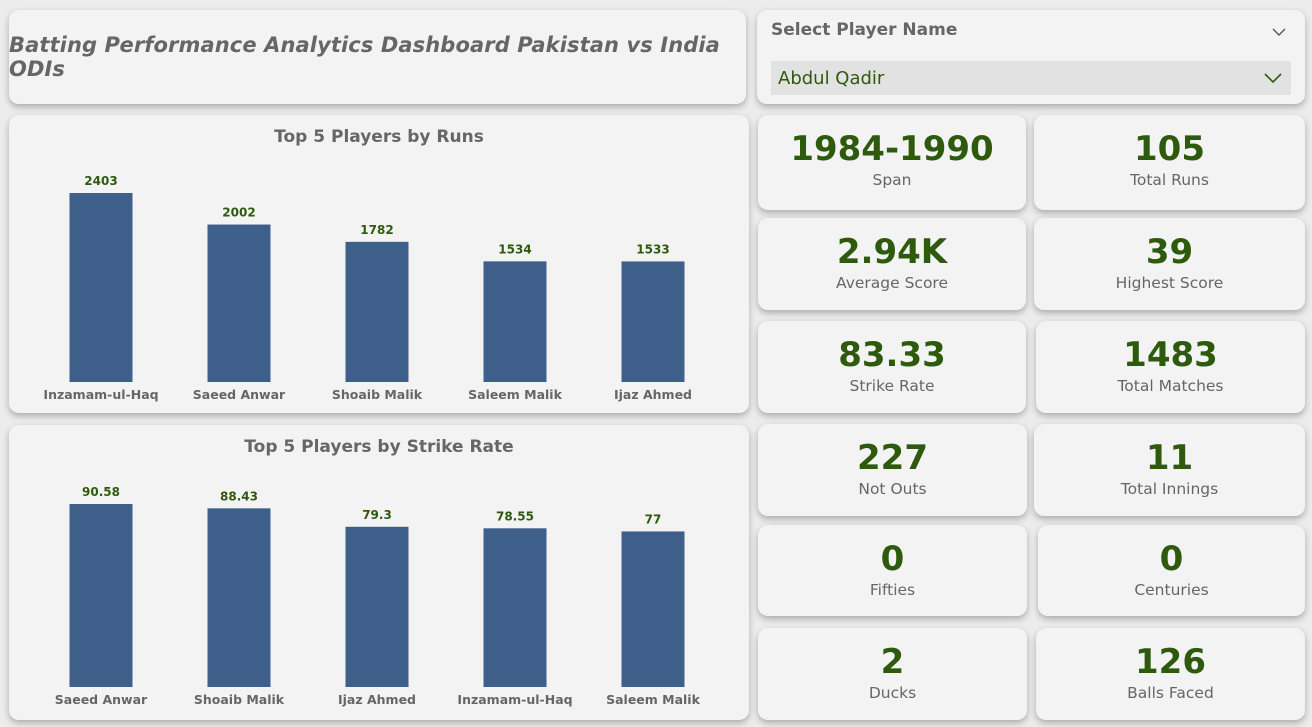 This screenshot has height=727, width=1312. What do you see at coordinates (1170, 386) in the screenshot?
I see `kpi-label: Total Matches` at bounding box center [1170, 386].